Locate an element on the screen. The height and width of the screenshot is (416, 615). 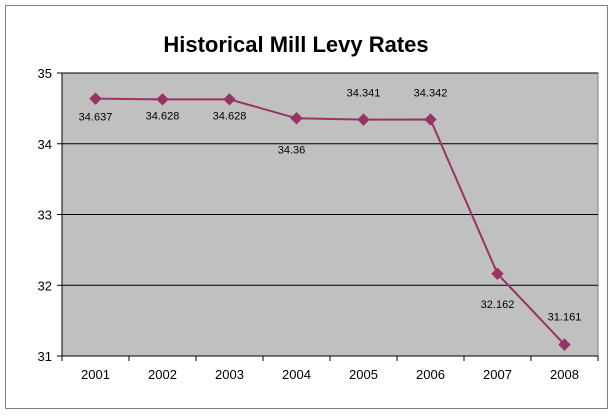
x-axis-ticks: 2001 2002 2003 2004 2005 2006 2007 2008 is located at coordinates (330, 369).